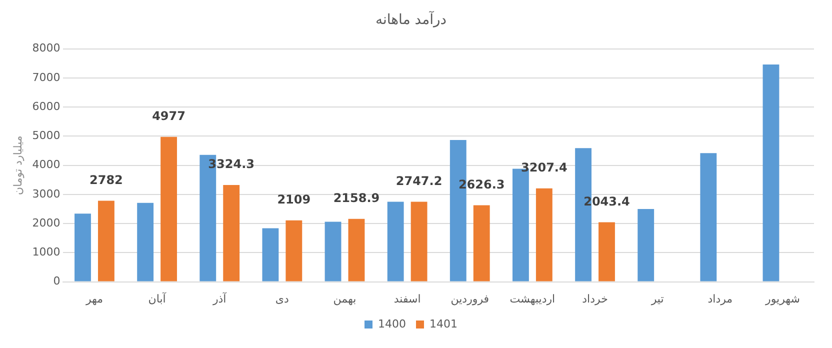  Describe the element at coordinates (106, 179) in the screenshot. I see `data-label: 2782` at that location.